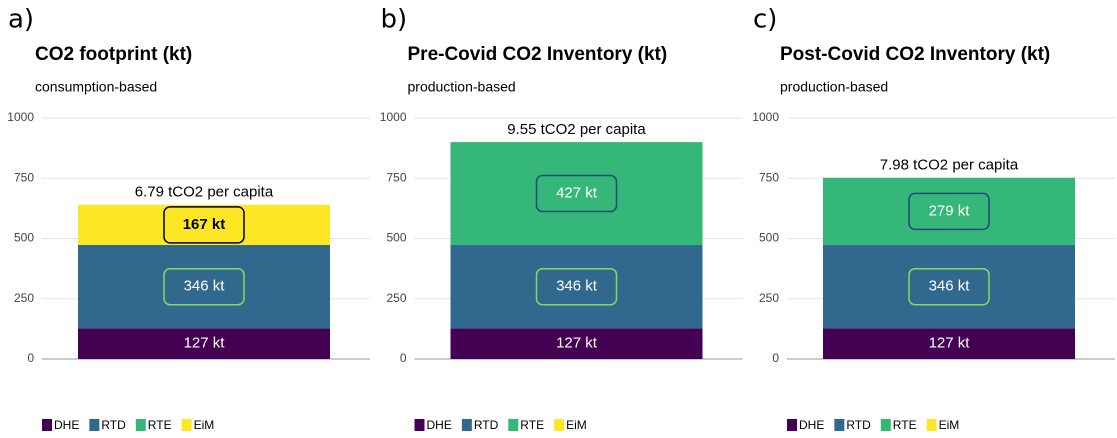  What do you see at coordinates (113, 54) in the screenshot?
I see `chart-title: CO2 footprint (kt)` at bounding box center [113, 54].